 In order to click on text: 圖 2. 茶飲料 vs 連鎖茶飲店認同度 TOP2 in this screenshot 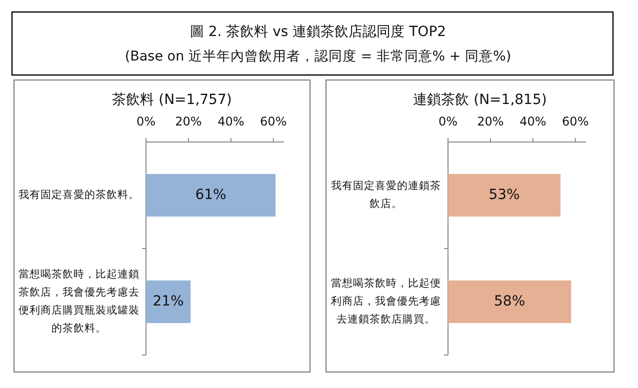, I will do `click(318, 32)`.